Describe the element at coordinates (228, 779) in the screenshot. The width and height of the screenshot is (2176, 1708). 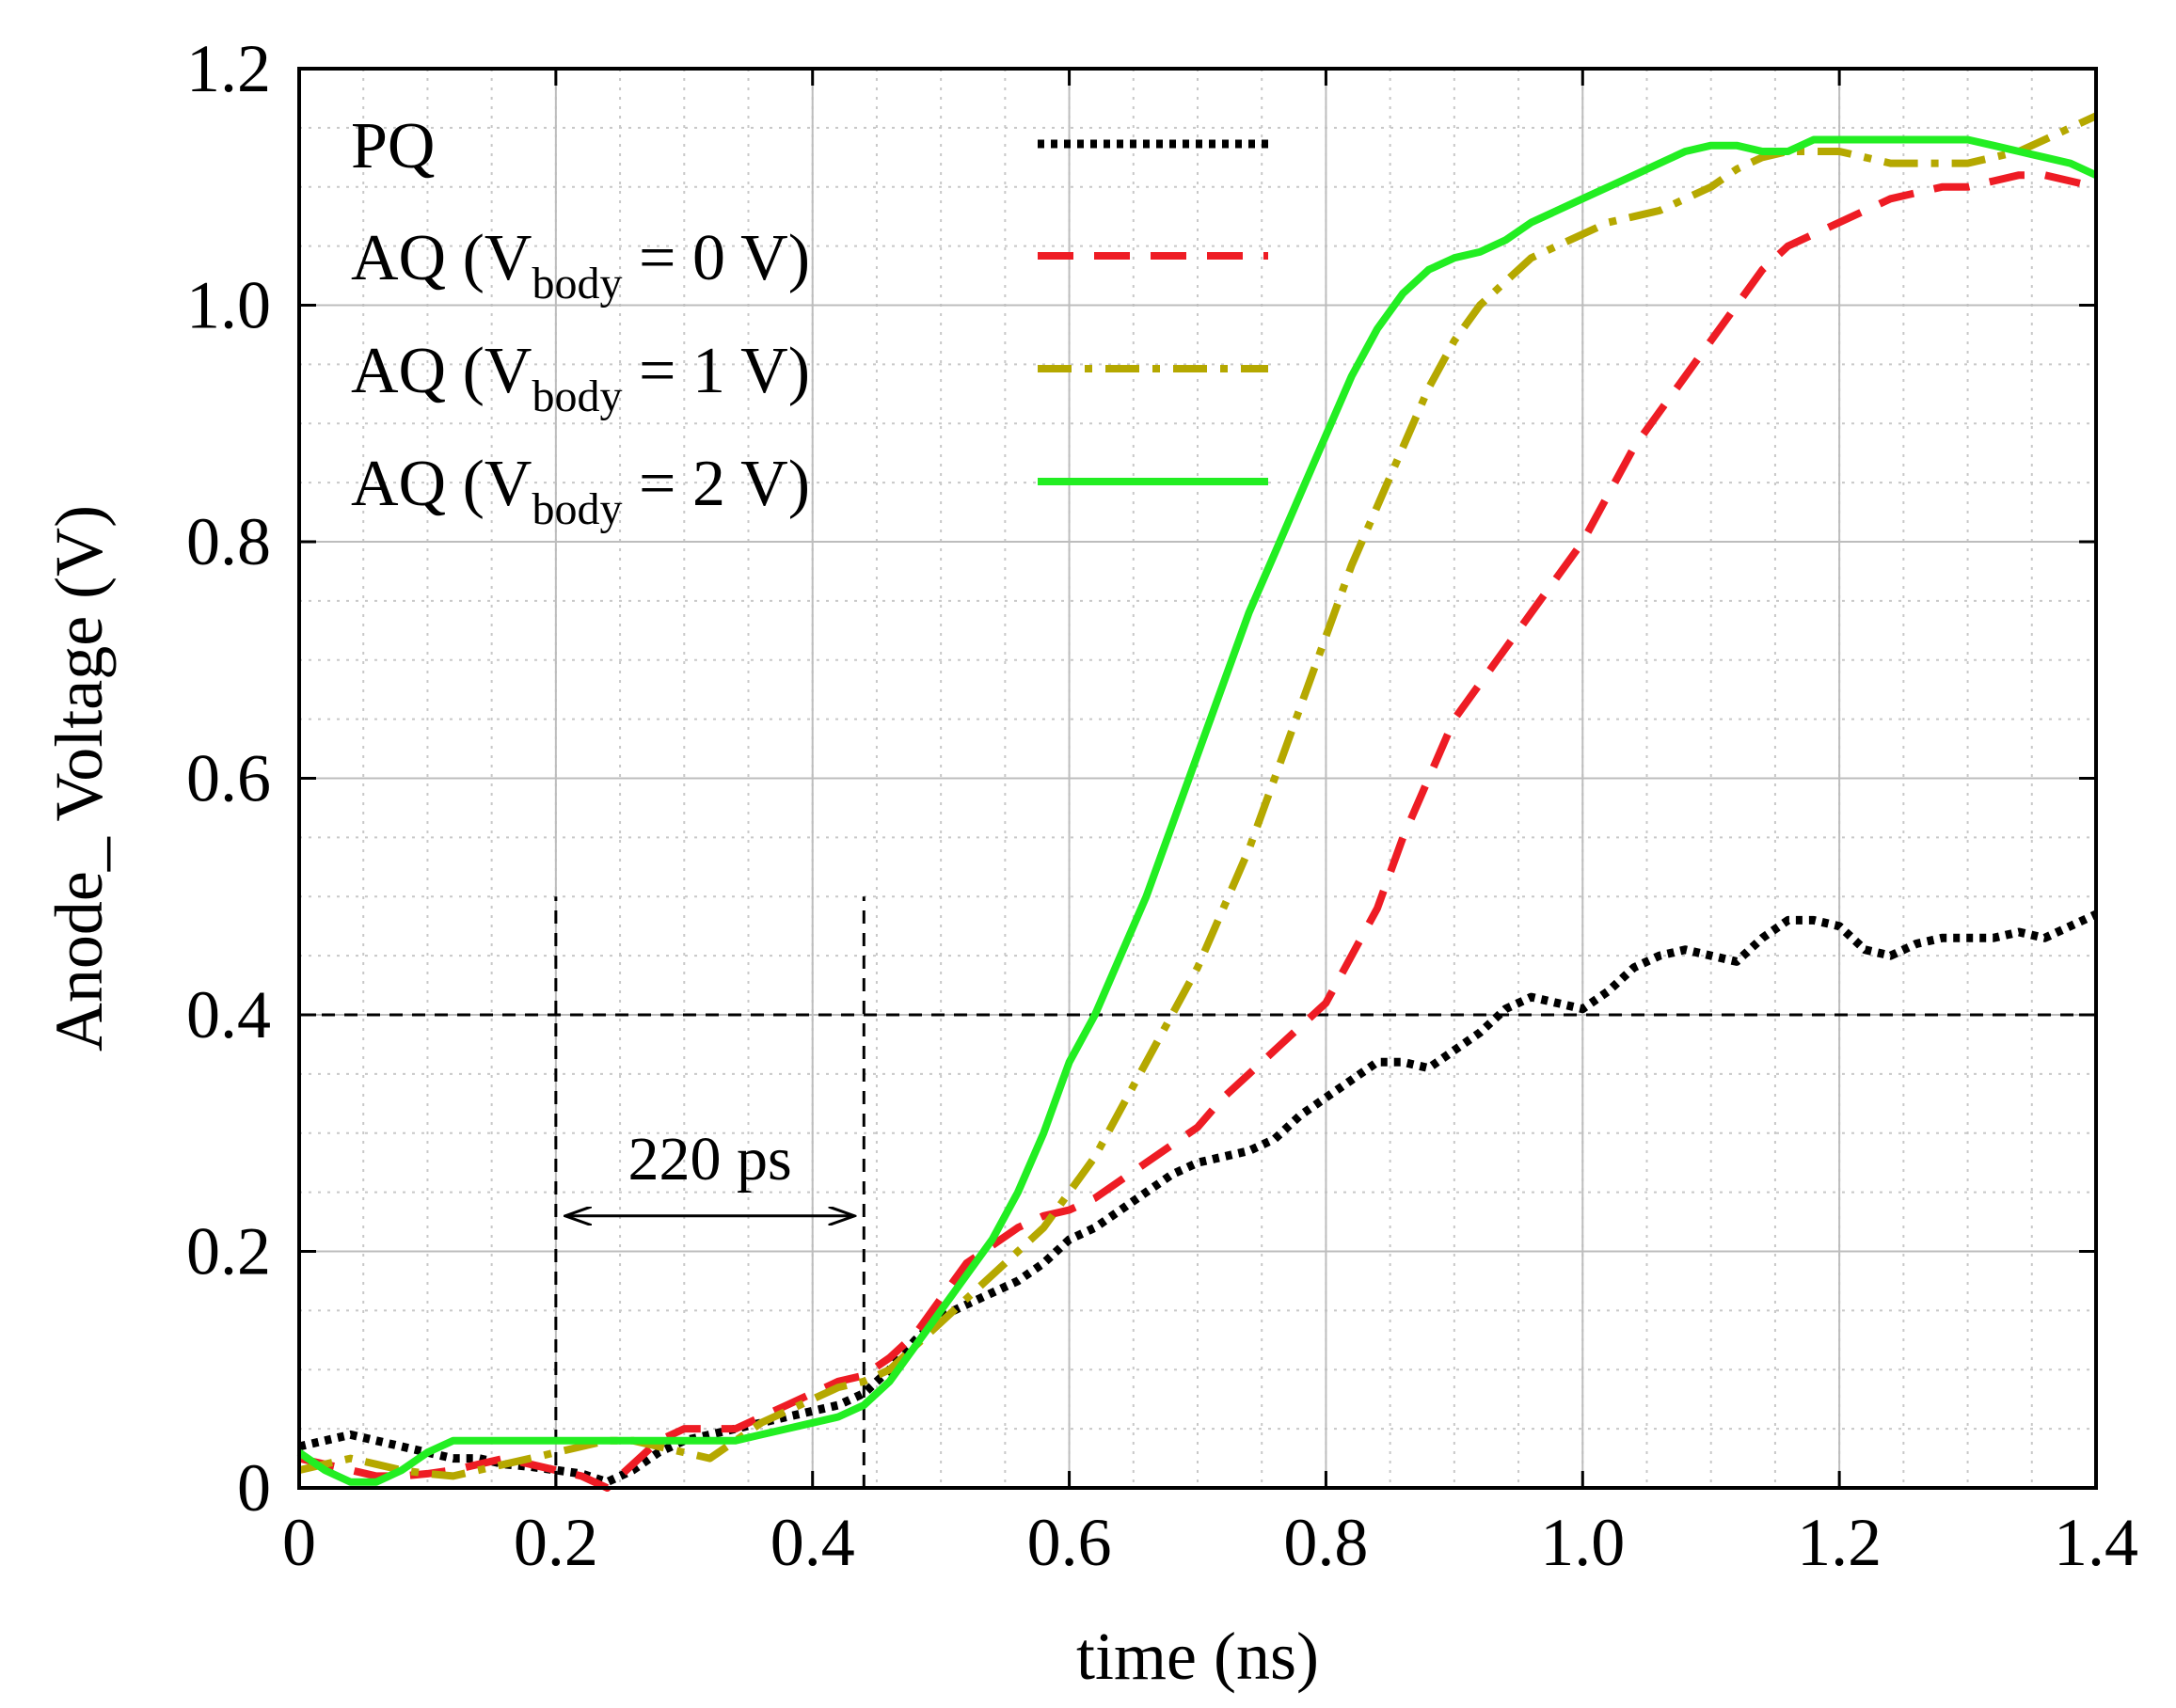
I see `y-tick-label: 0.6` at that location.